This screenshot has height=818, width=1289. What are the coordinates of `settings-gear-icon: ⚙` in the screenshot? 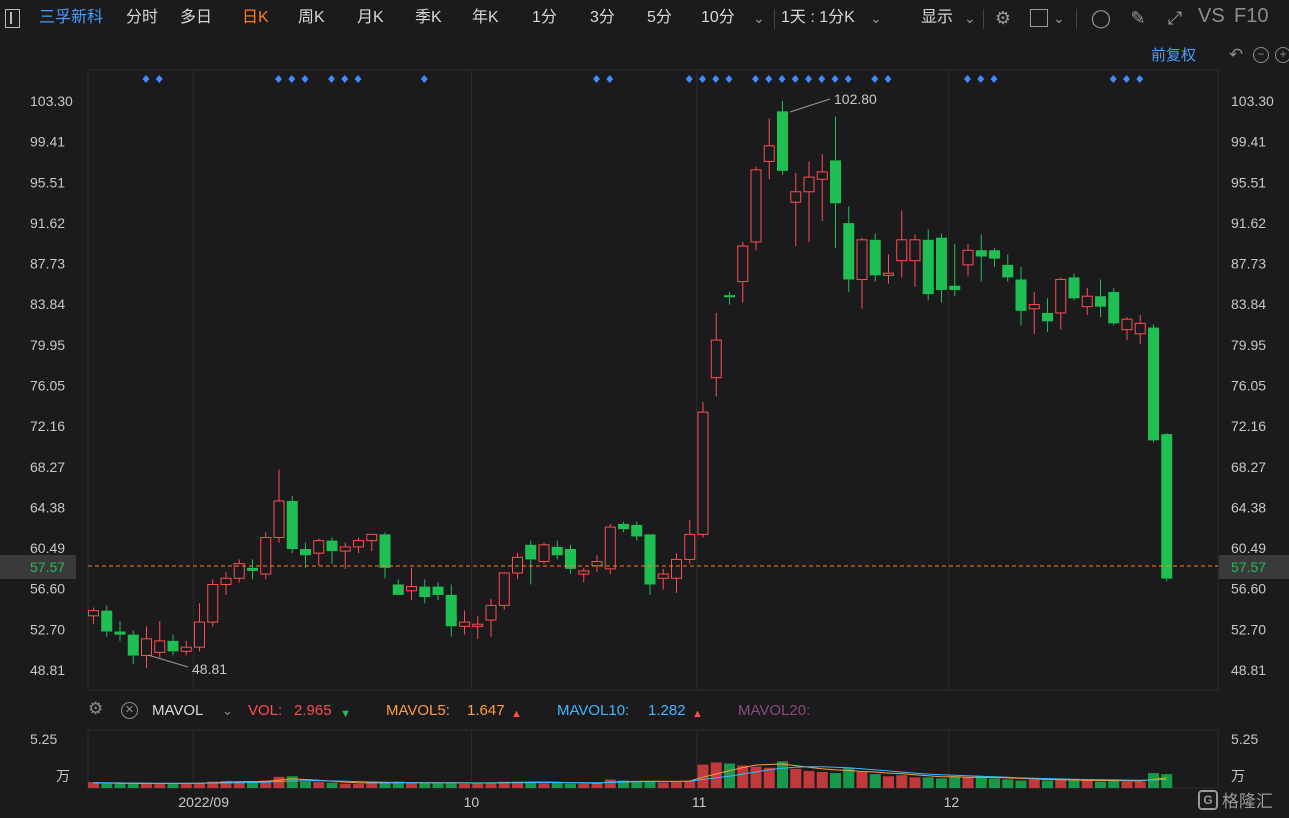 It's located at (1003, 18).